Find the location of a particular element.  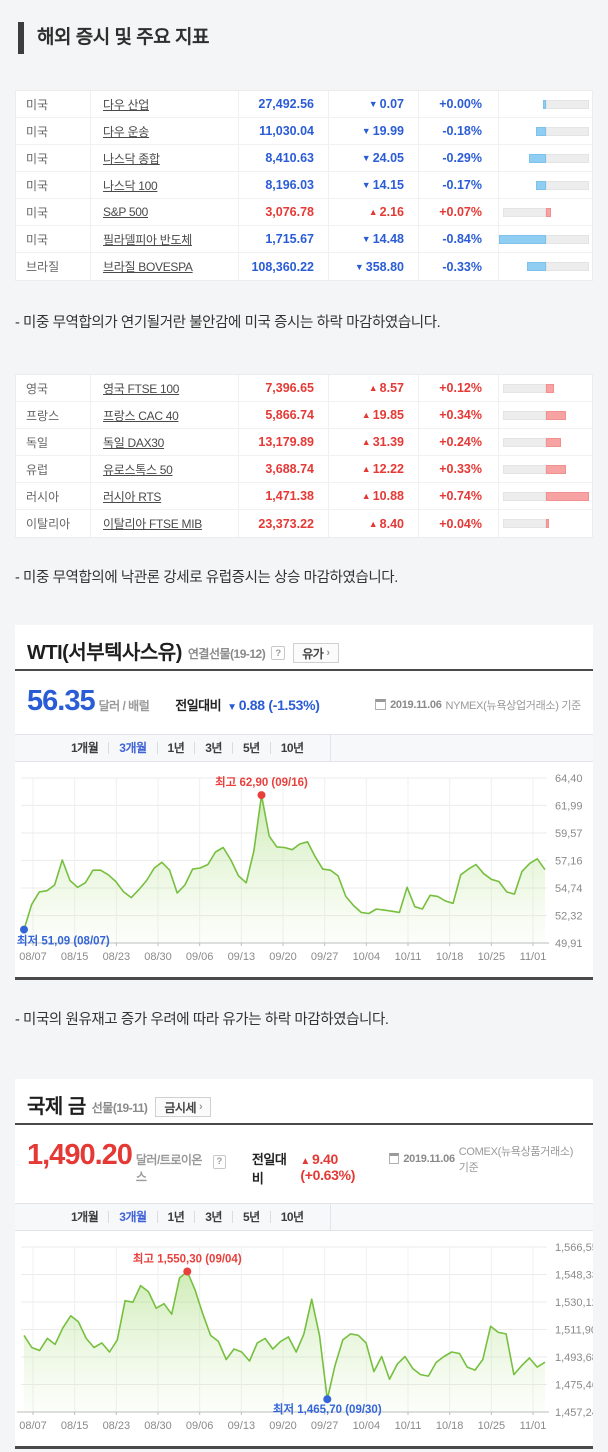

wti-link-button: 유가 › is located at coordinates (316, 653).